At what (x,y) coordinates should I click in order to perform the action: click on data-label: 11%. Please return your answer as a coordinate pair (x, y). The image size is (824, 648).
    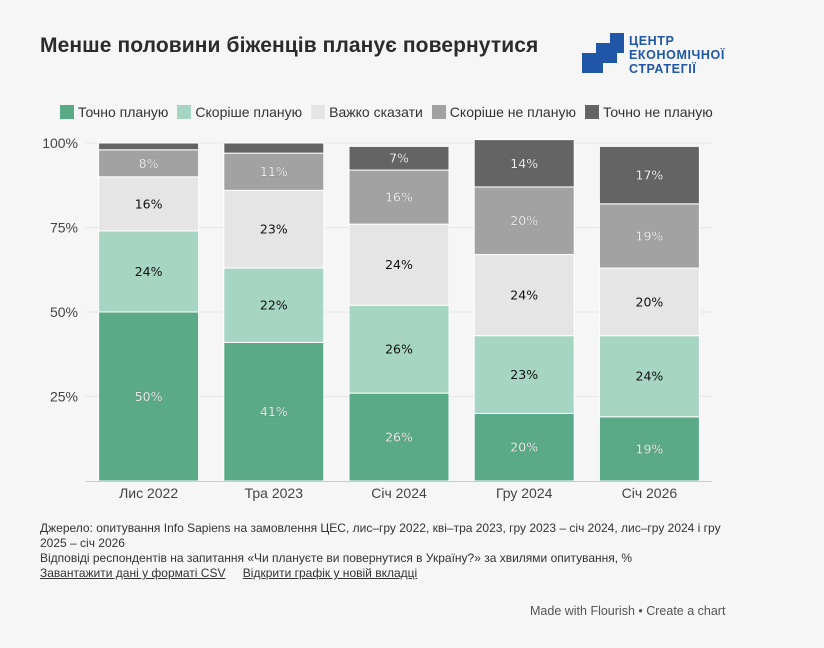
    Looking at the image, I should click on (274, 171).